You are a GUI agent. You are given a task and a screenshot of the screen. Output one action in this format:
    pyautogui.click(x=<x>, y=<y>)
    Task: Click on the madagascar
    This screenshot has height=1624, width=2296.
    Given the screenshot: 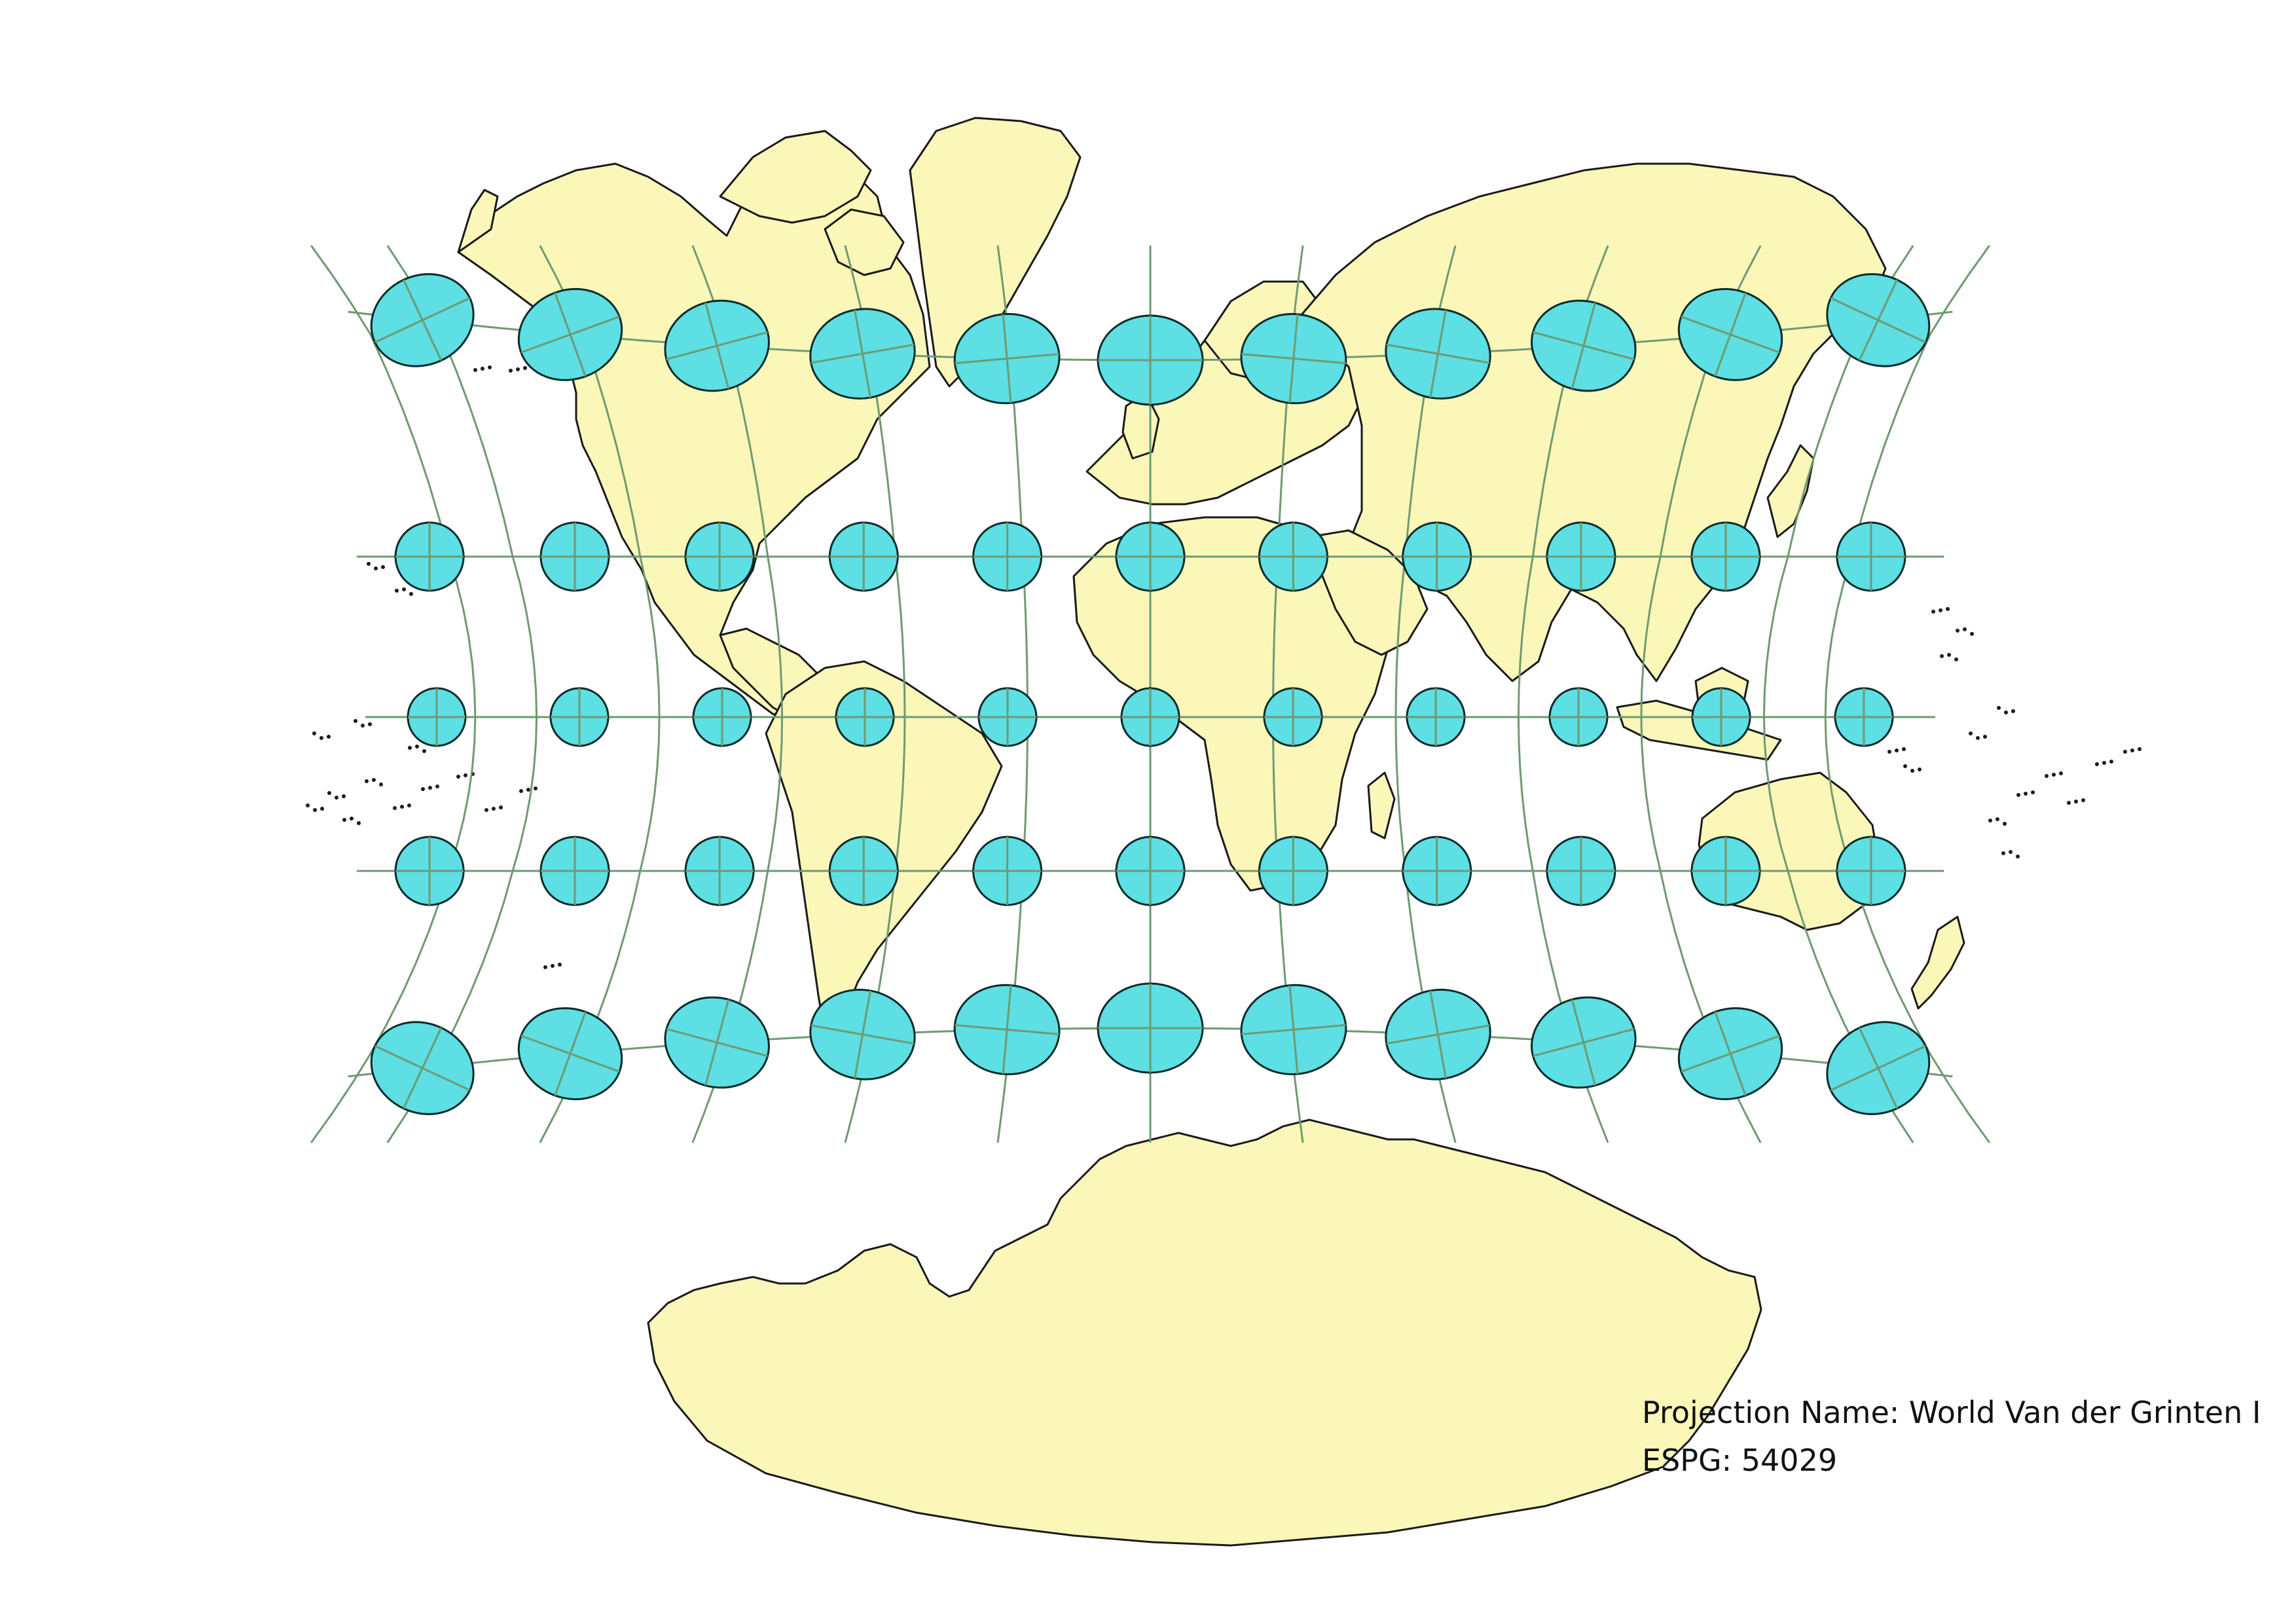 What is the action you would take?
    pyautogui.click(x=1381, y=805)
    